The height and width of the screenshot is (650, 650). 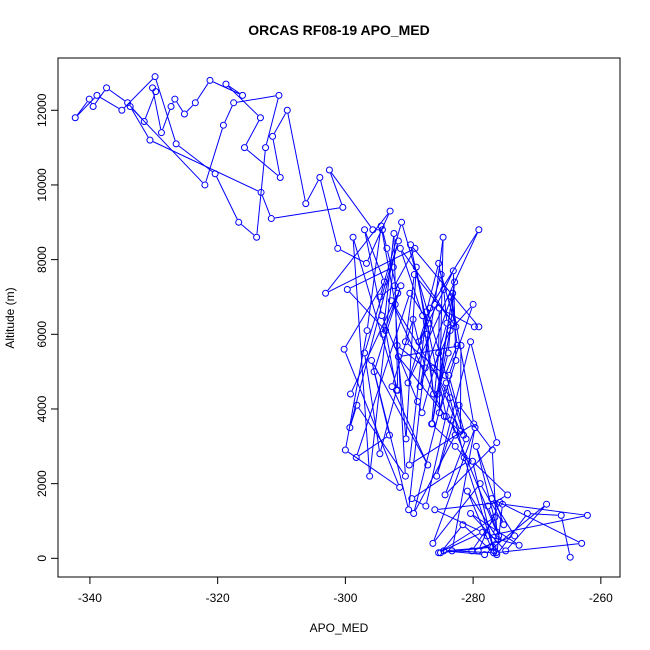 What do you see at coordinates (42, 259) in the screenshot?
I see `y-tick-label: 8000` at bounding box center [42, 259].